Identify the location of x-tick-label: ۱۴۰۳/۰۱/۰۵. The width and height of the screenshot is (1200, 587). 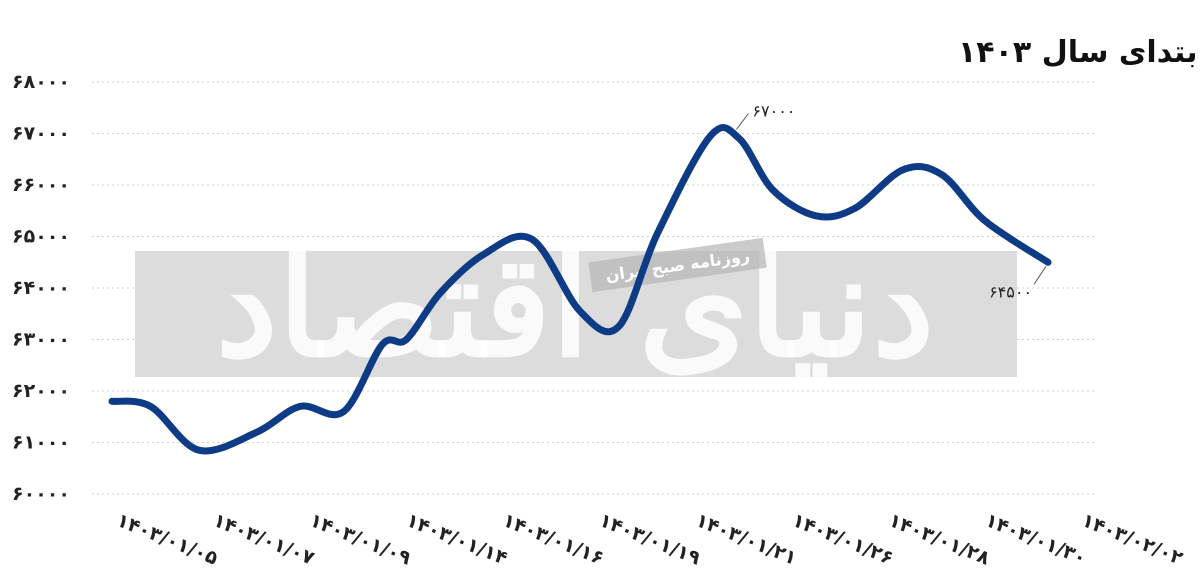
(168, 539).